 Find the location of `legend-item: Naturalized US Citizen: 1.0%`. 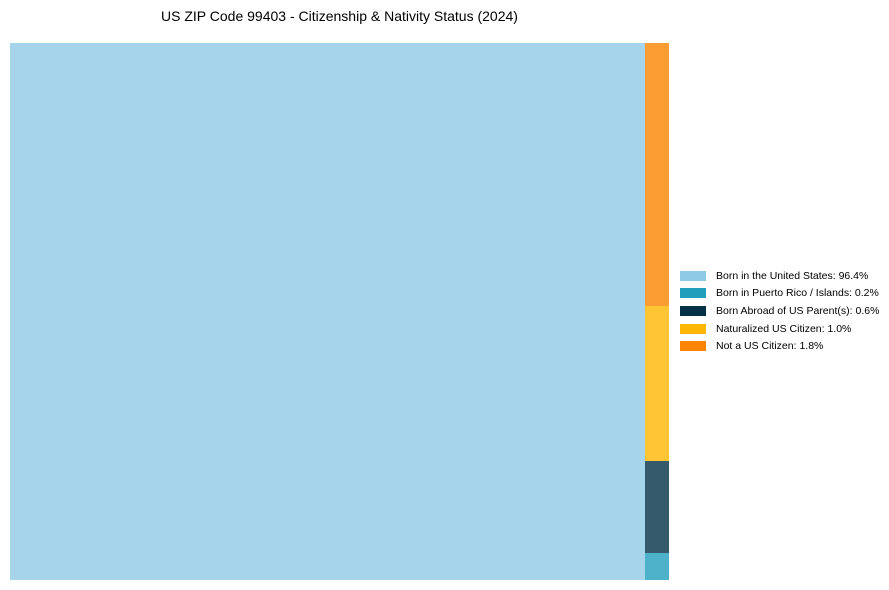

legend-item: Naturalized US Citizen: 1.0% is located at coordinates (779, 329).